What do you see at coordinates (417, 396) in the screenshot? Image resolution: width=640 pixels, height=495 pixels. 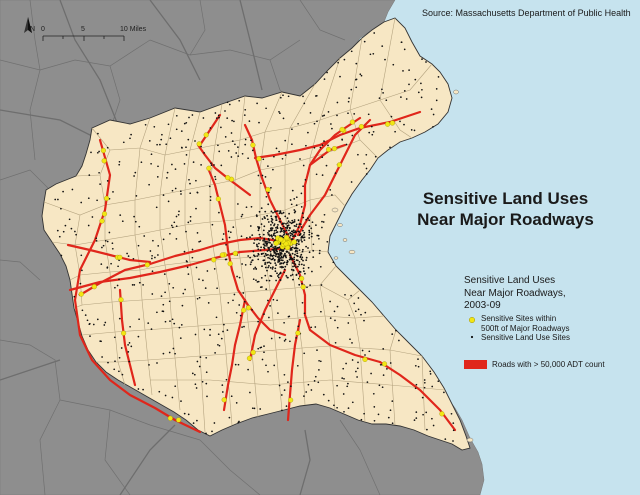 I see `road-route3-south` at bounding box center [417, 396].